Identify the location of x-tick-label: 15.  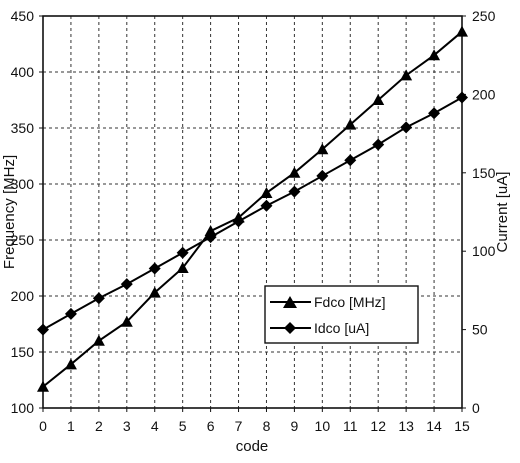
(462, 426).